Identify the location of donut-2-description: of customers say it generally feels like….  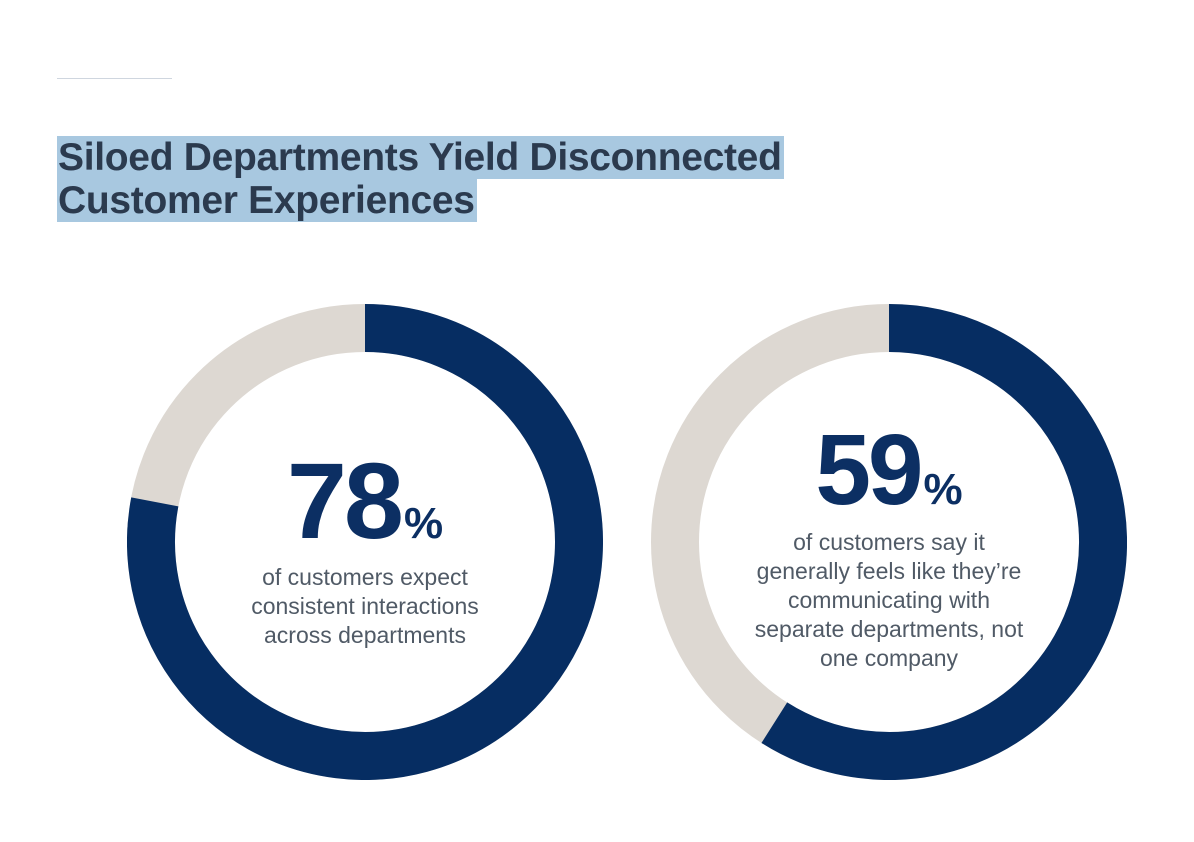
(889, 599).